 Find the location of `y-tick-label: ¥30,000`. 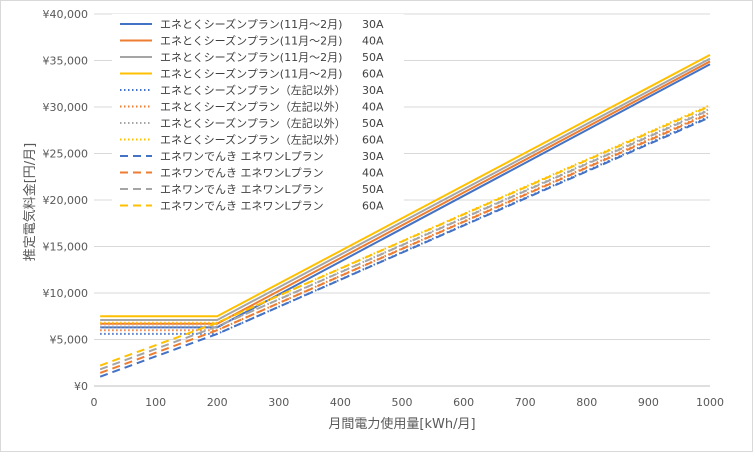

y-tick-label: ¥30,000 is located at coordinates (66, 107).